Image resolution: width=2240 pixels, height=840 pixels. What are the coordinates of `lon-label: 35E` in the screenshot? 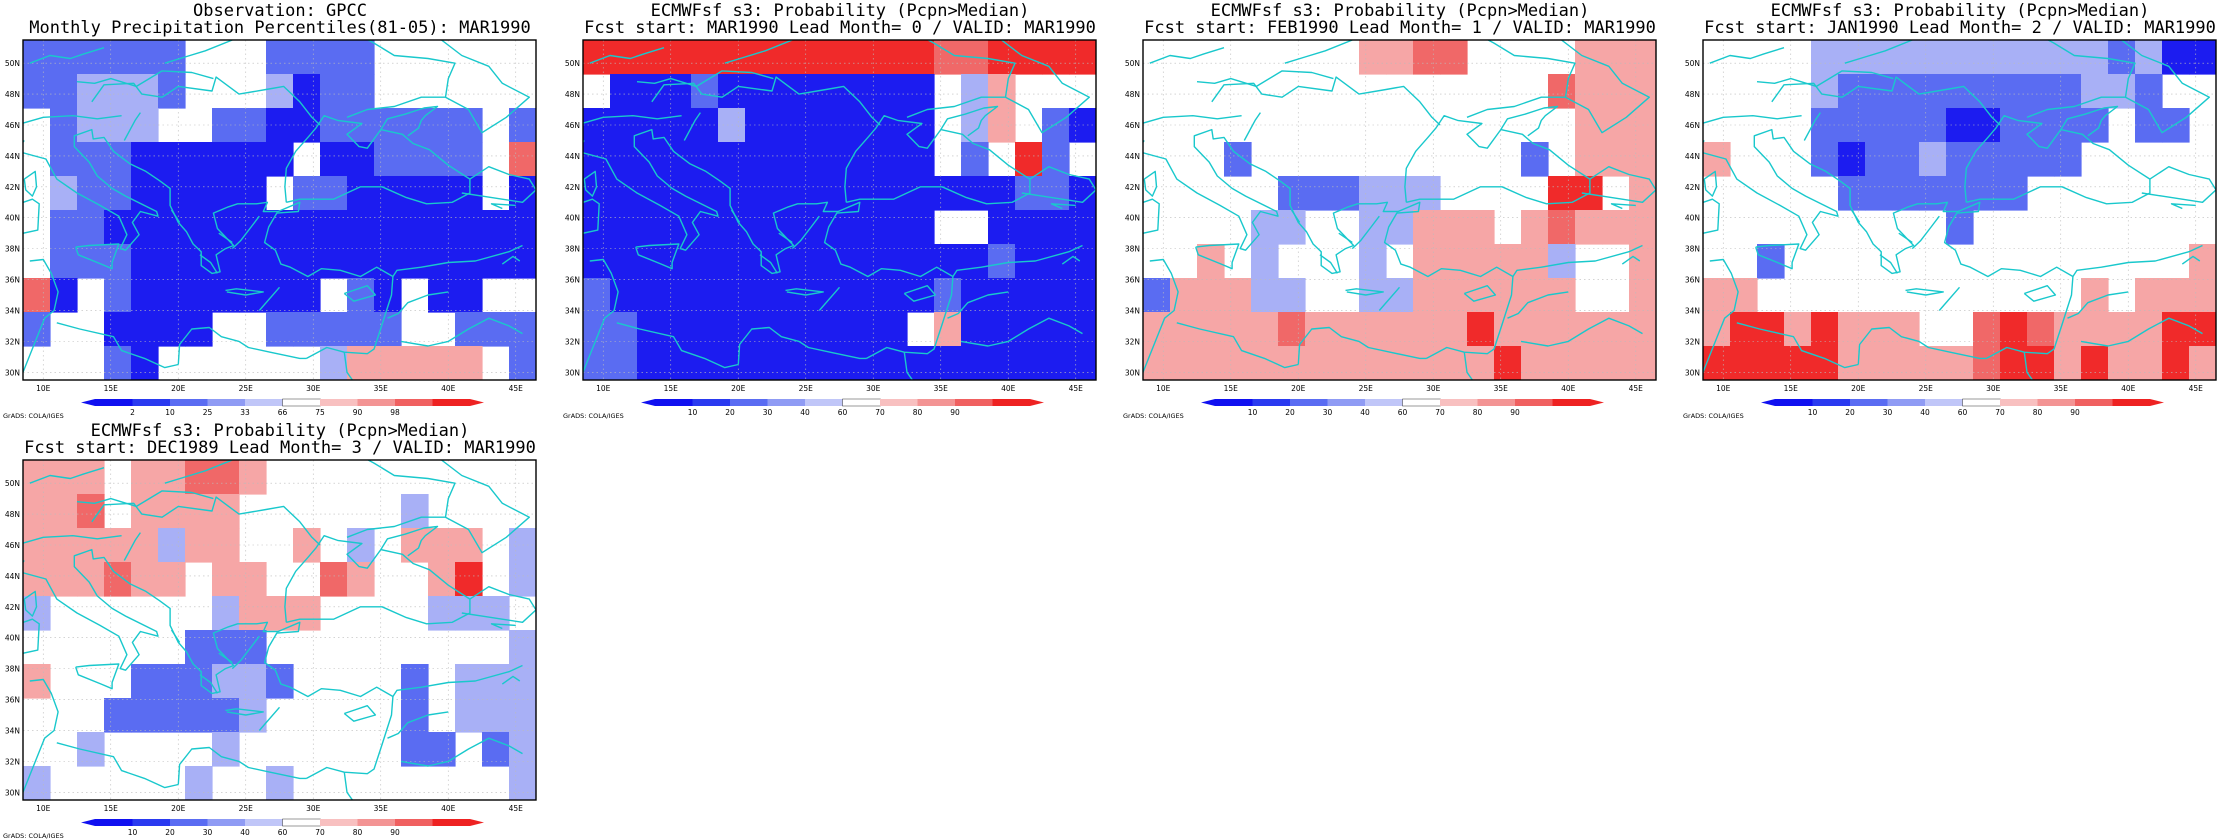 It's located at (2061, 388).